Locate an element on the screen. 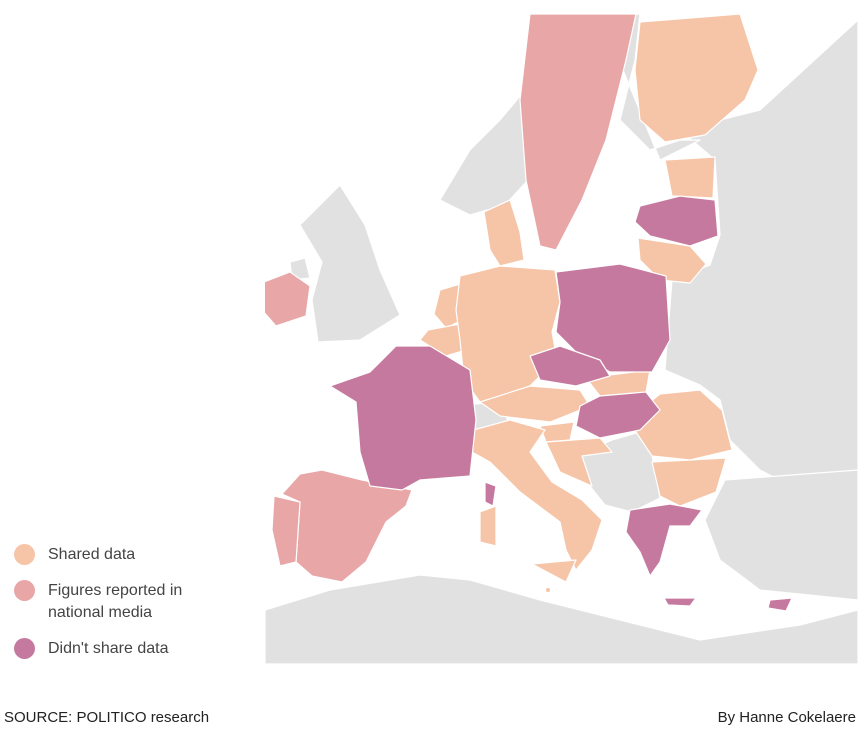  legend-item-figures: Figures reported in national media is located at coordinates (126, 602).